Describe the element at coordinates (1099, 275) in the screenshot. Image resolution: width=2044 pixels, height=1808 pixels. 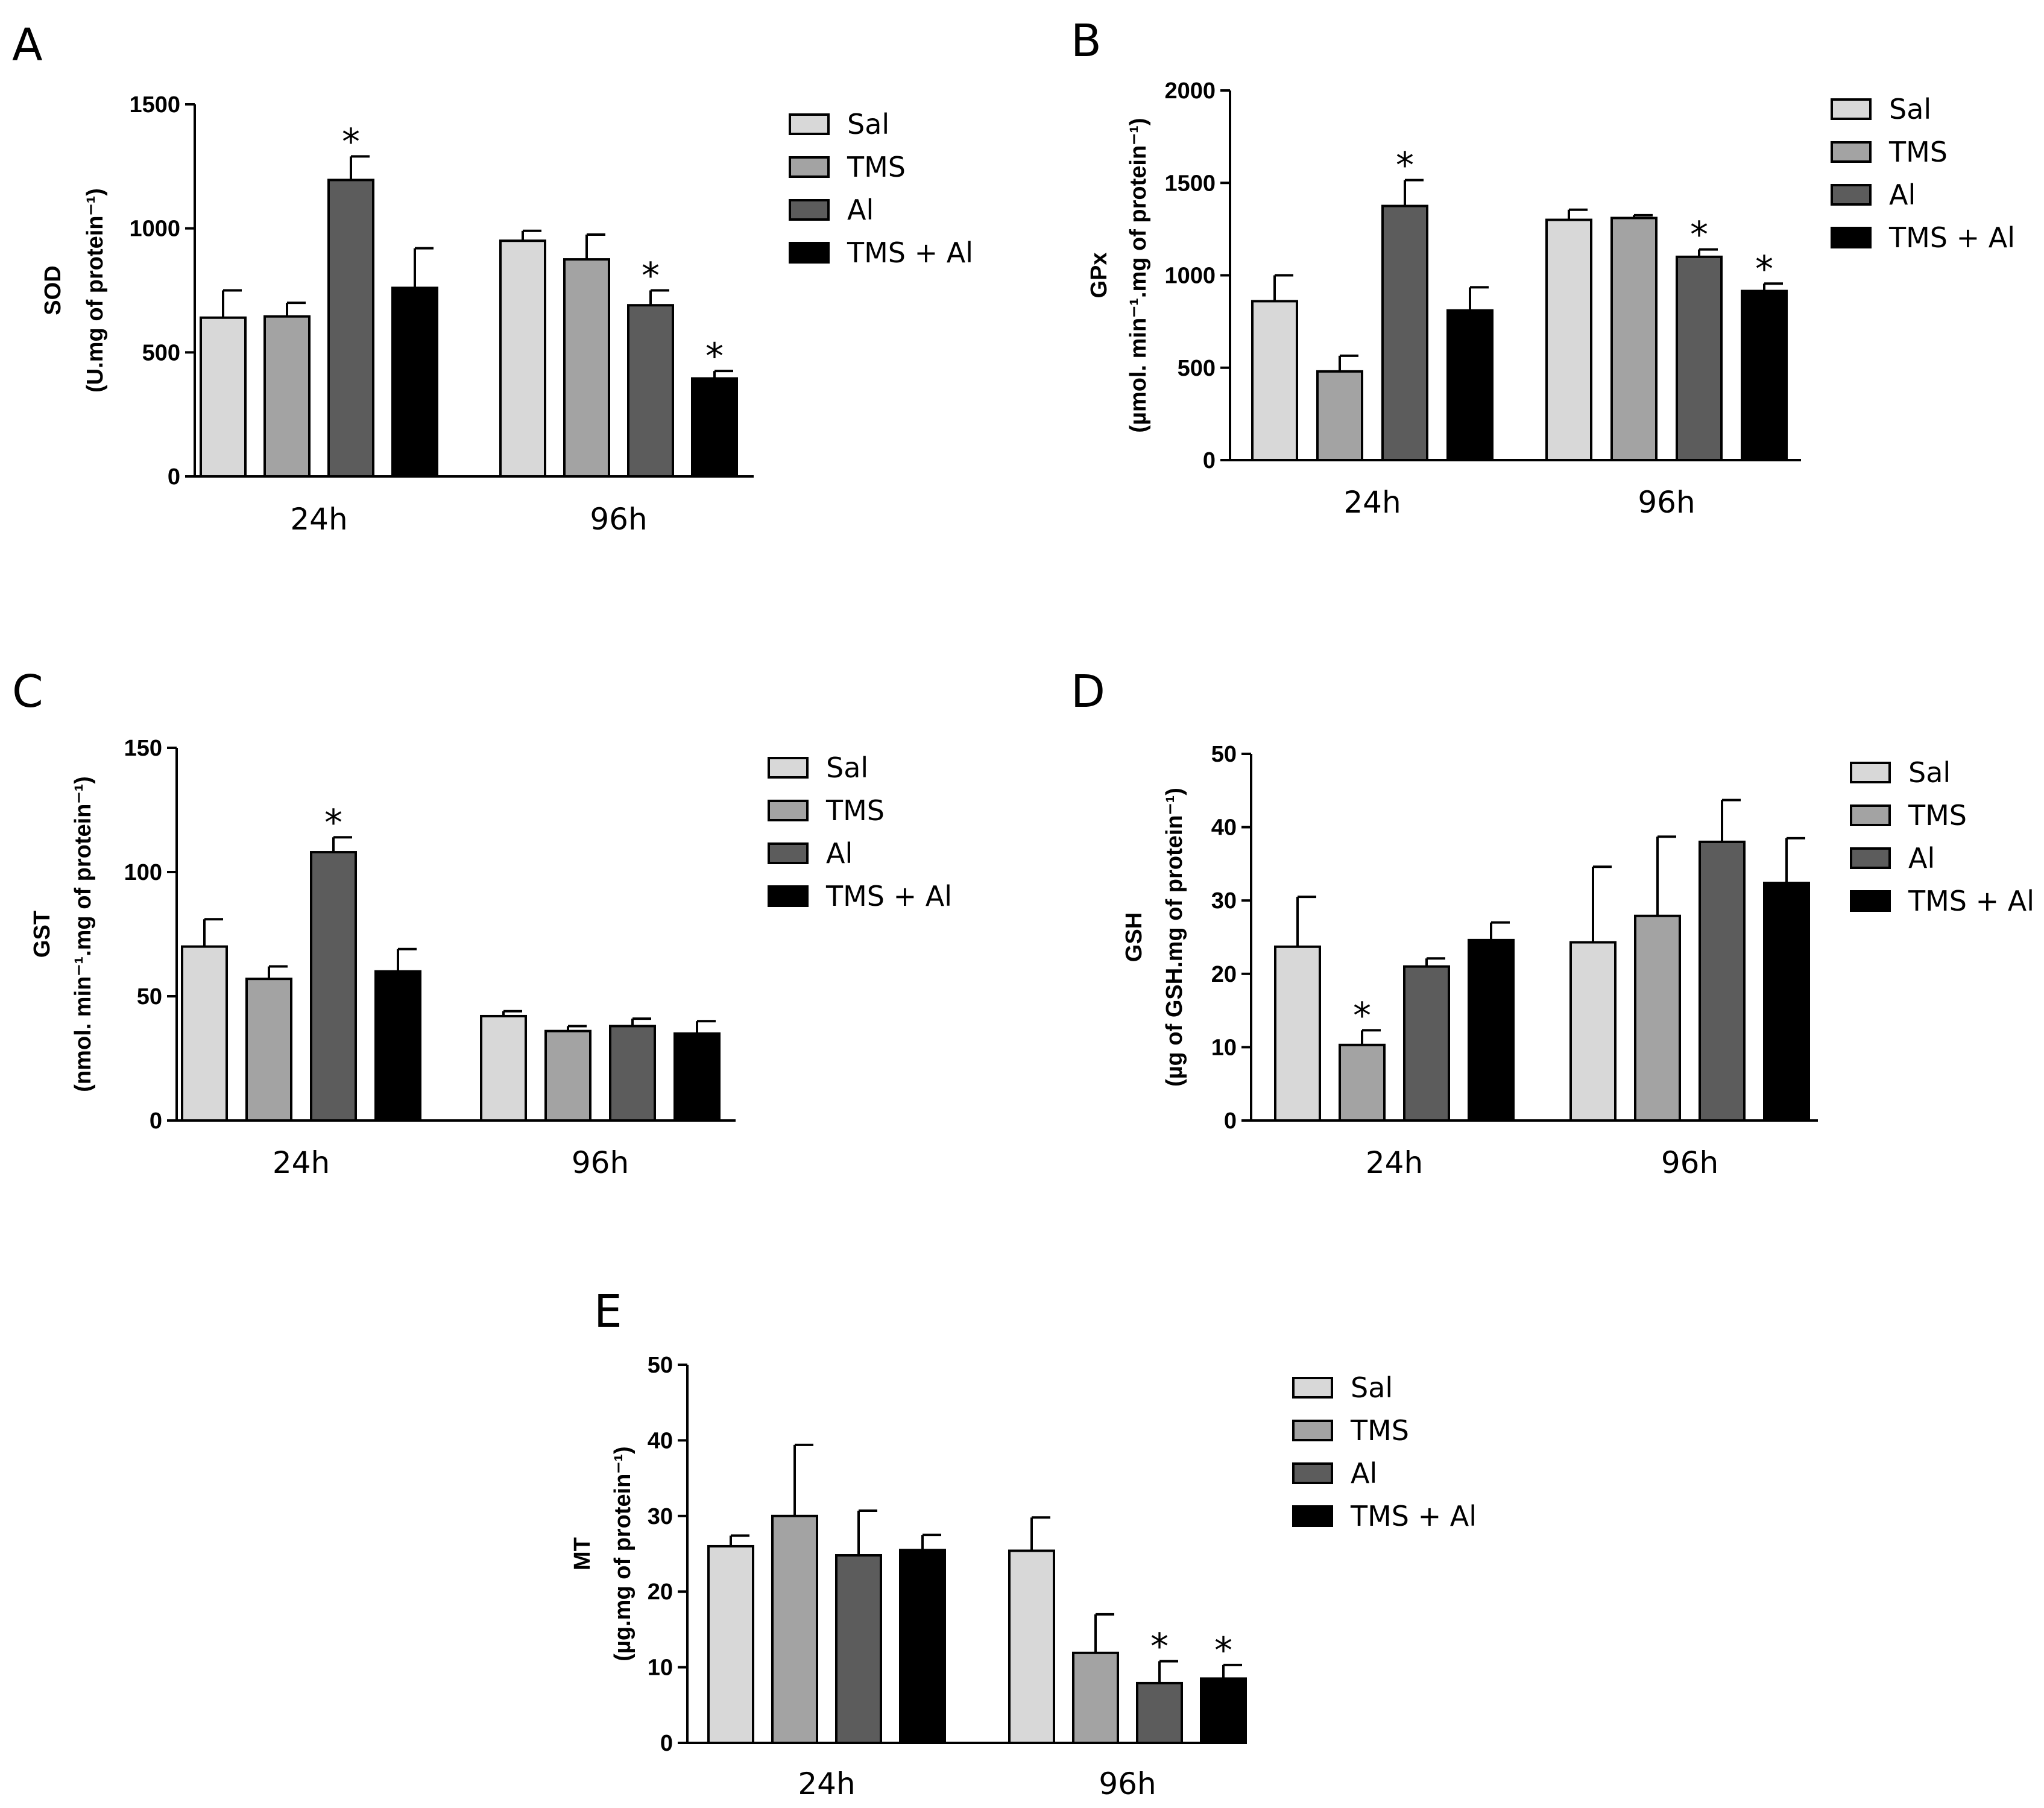
I see `y-axis-title: GPx` at that location.